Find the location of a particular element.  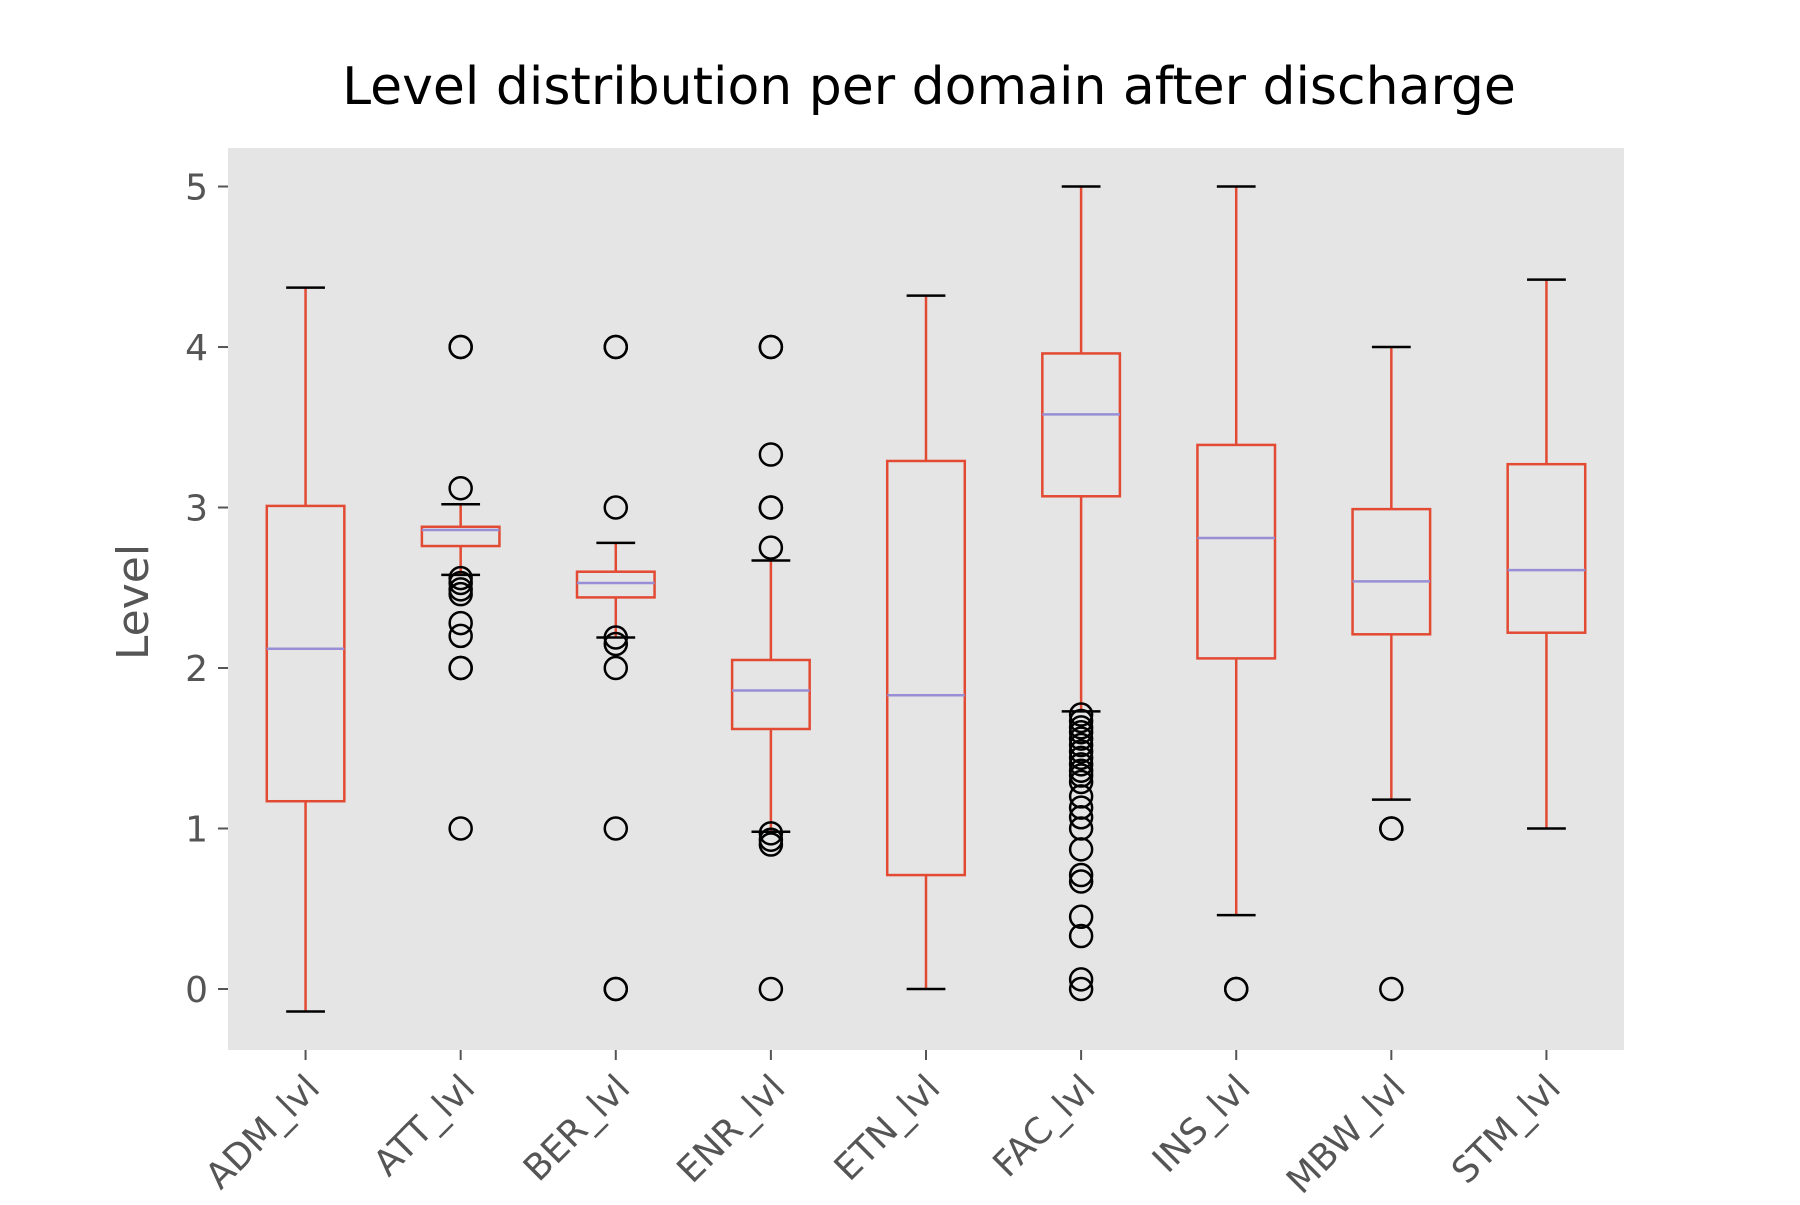

x-tick-label: MBW_lvl is located at coordinates (1346, 1133).